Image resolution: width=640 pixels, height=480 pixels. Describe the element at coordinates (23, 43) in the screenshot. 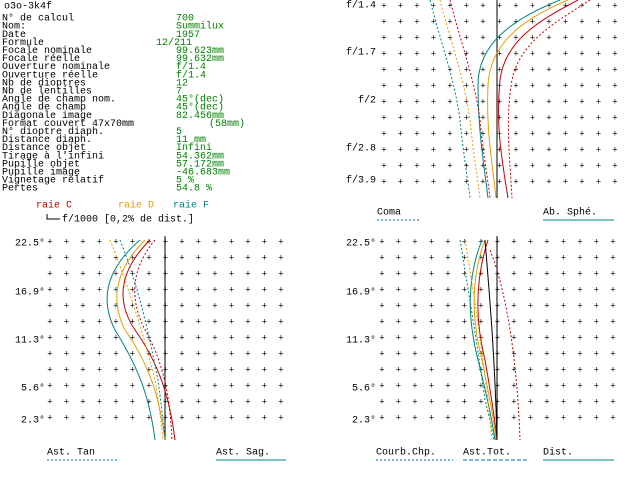

I see `param-label: Formule` at that location.